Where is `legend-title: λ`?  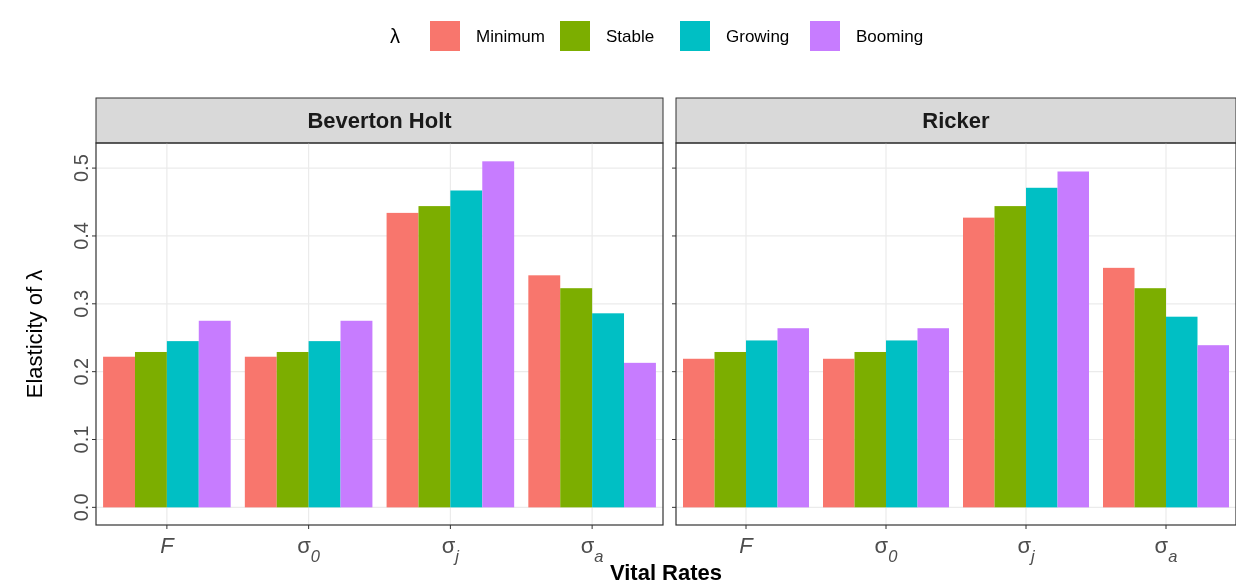
legend-title: λ is located at coordinates (395, 36).